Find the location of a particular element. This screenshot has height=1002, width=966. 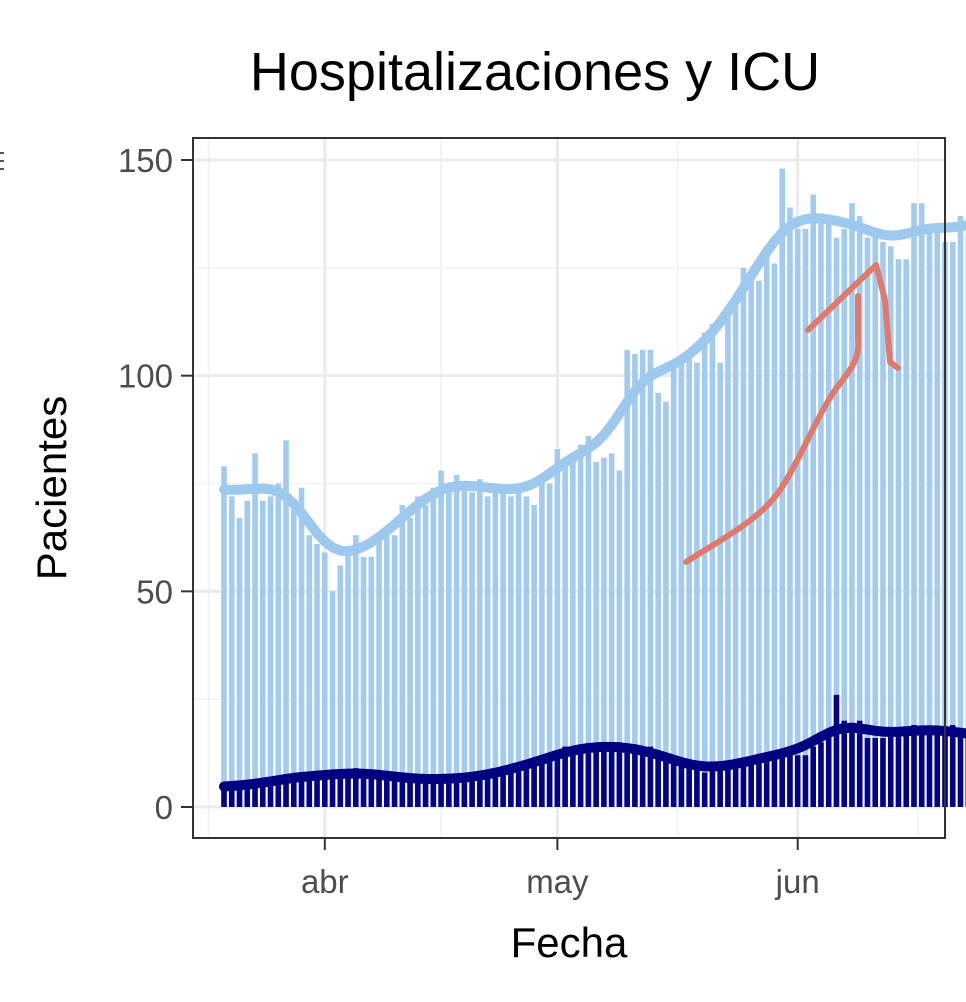

x-tick-label: jun is located at coordinates (797, 881).